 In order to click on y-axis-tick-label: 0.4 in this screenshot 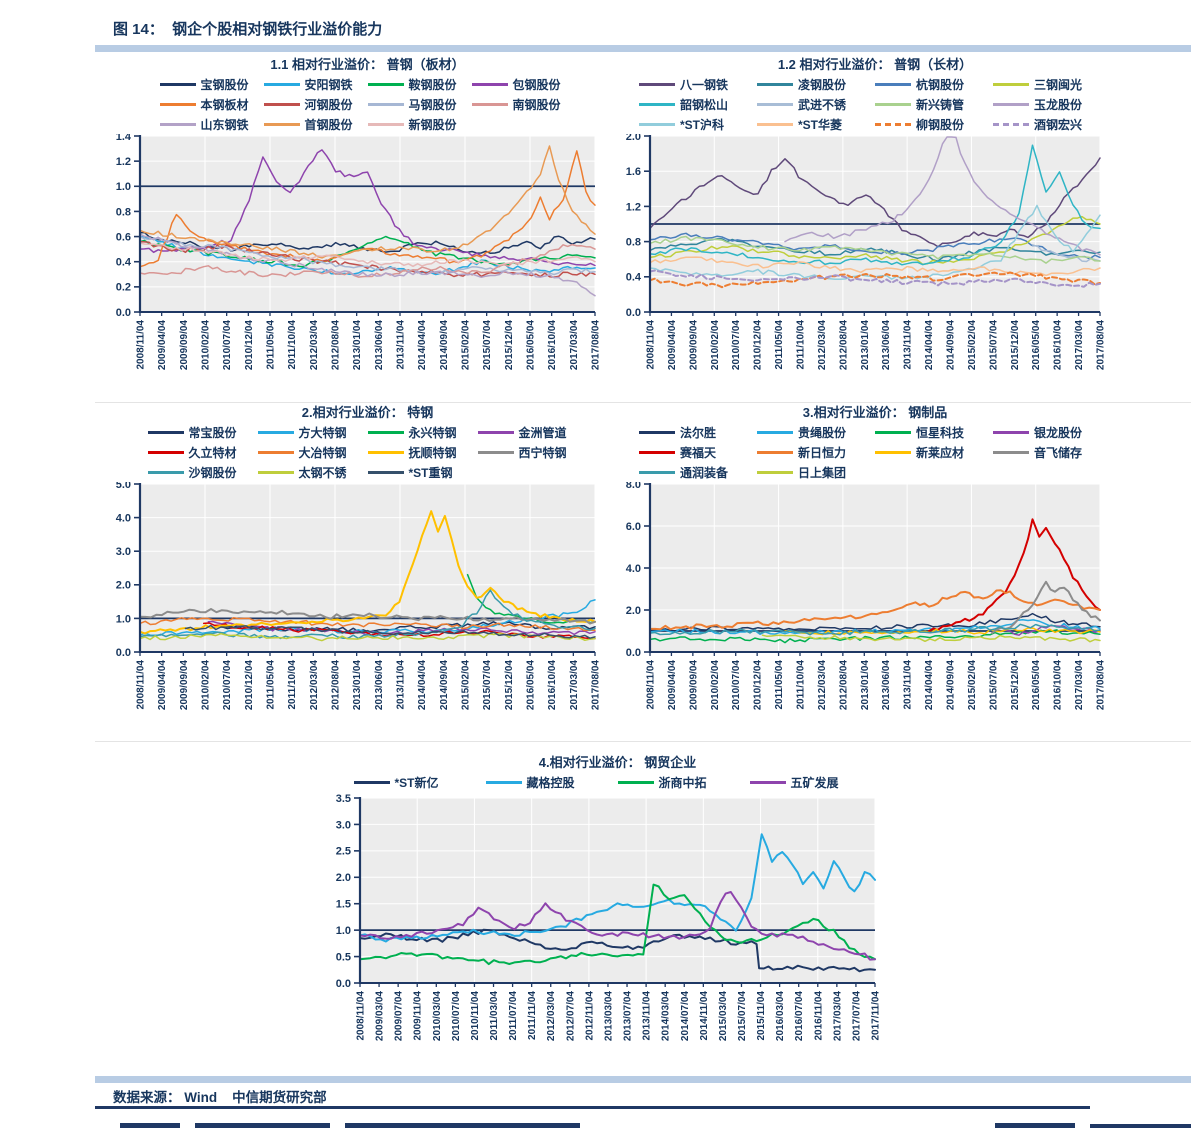, I will do `click(124, 263)`.